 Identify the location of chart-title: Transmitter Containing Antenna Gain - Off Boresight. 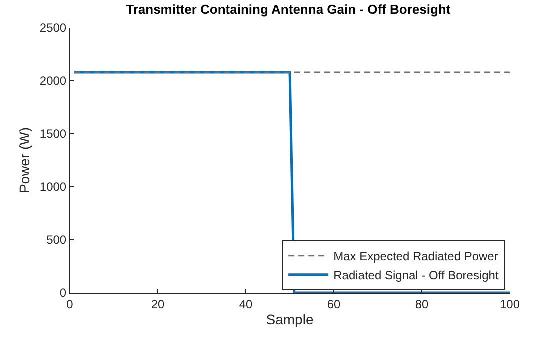
(289, 10).